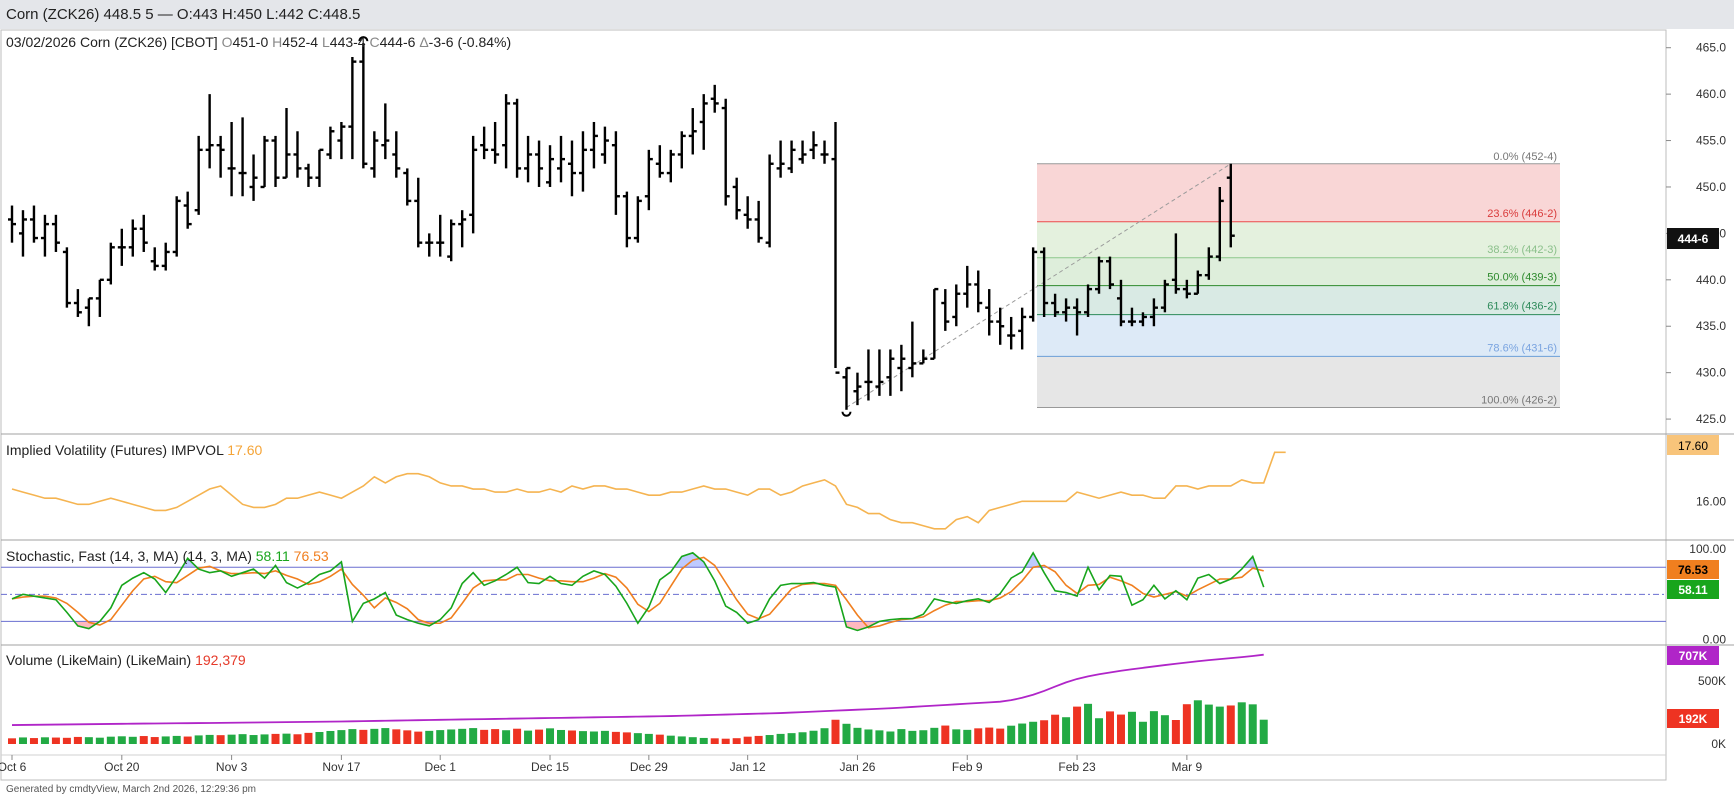 Image resolution: width=1734 pixels, height=797 pixels. I want to click on time-tick-label: Dec 1, so click(441, 767).